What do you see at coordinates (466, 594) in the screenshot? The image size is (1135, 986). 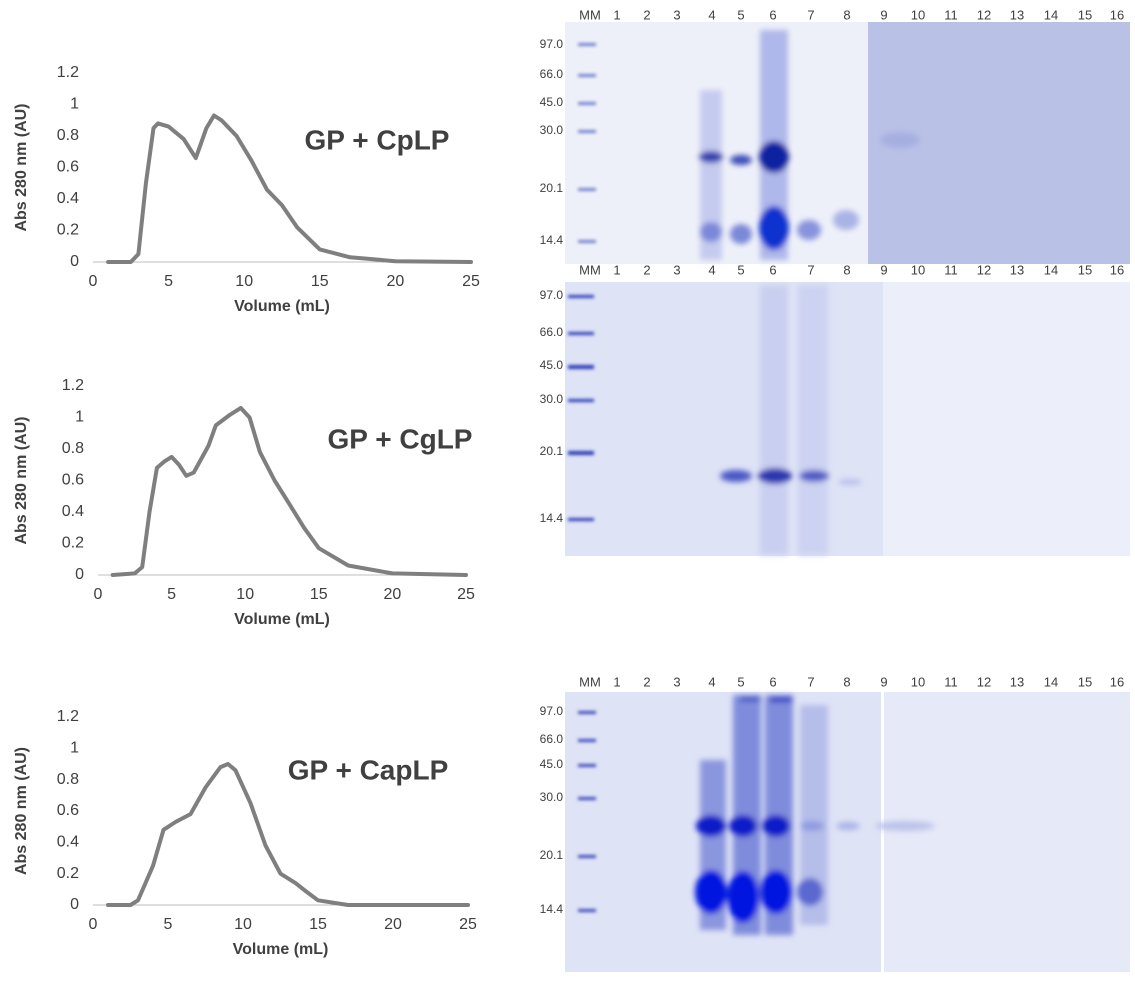 I see `x-tick-label: 25` at bounding box center [466, 594].